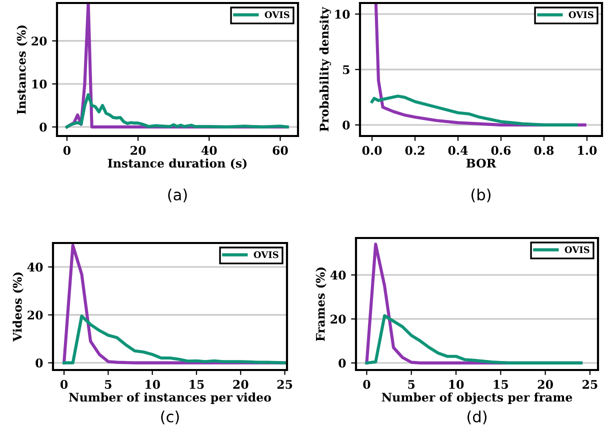 The image size is (613, 444). What do you see at coordinates (414, 150) in the screenshot?
I see `x-tick-label: 0.2` at bounding box center [414, 150].